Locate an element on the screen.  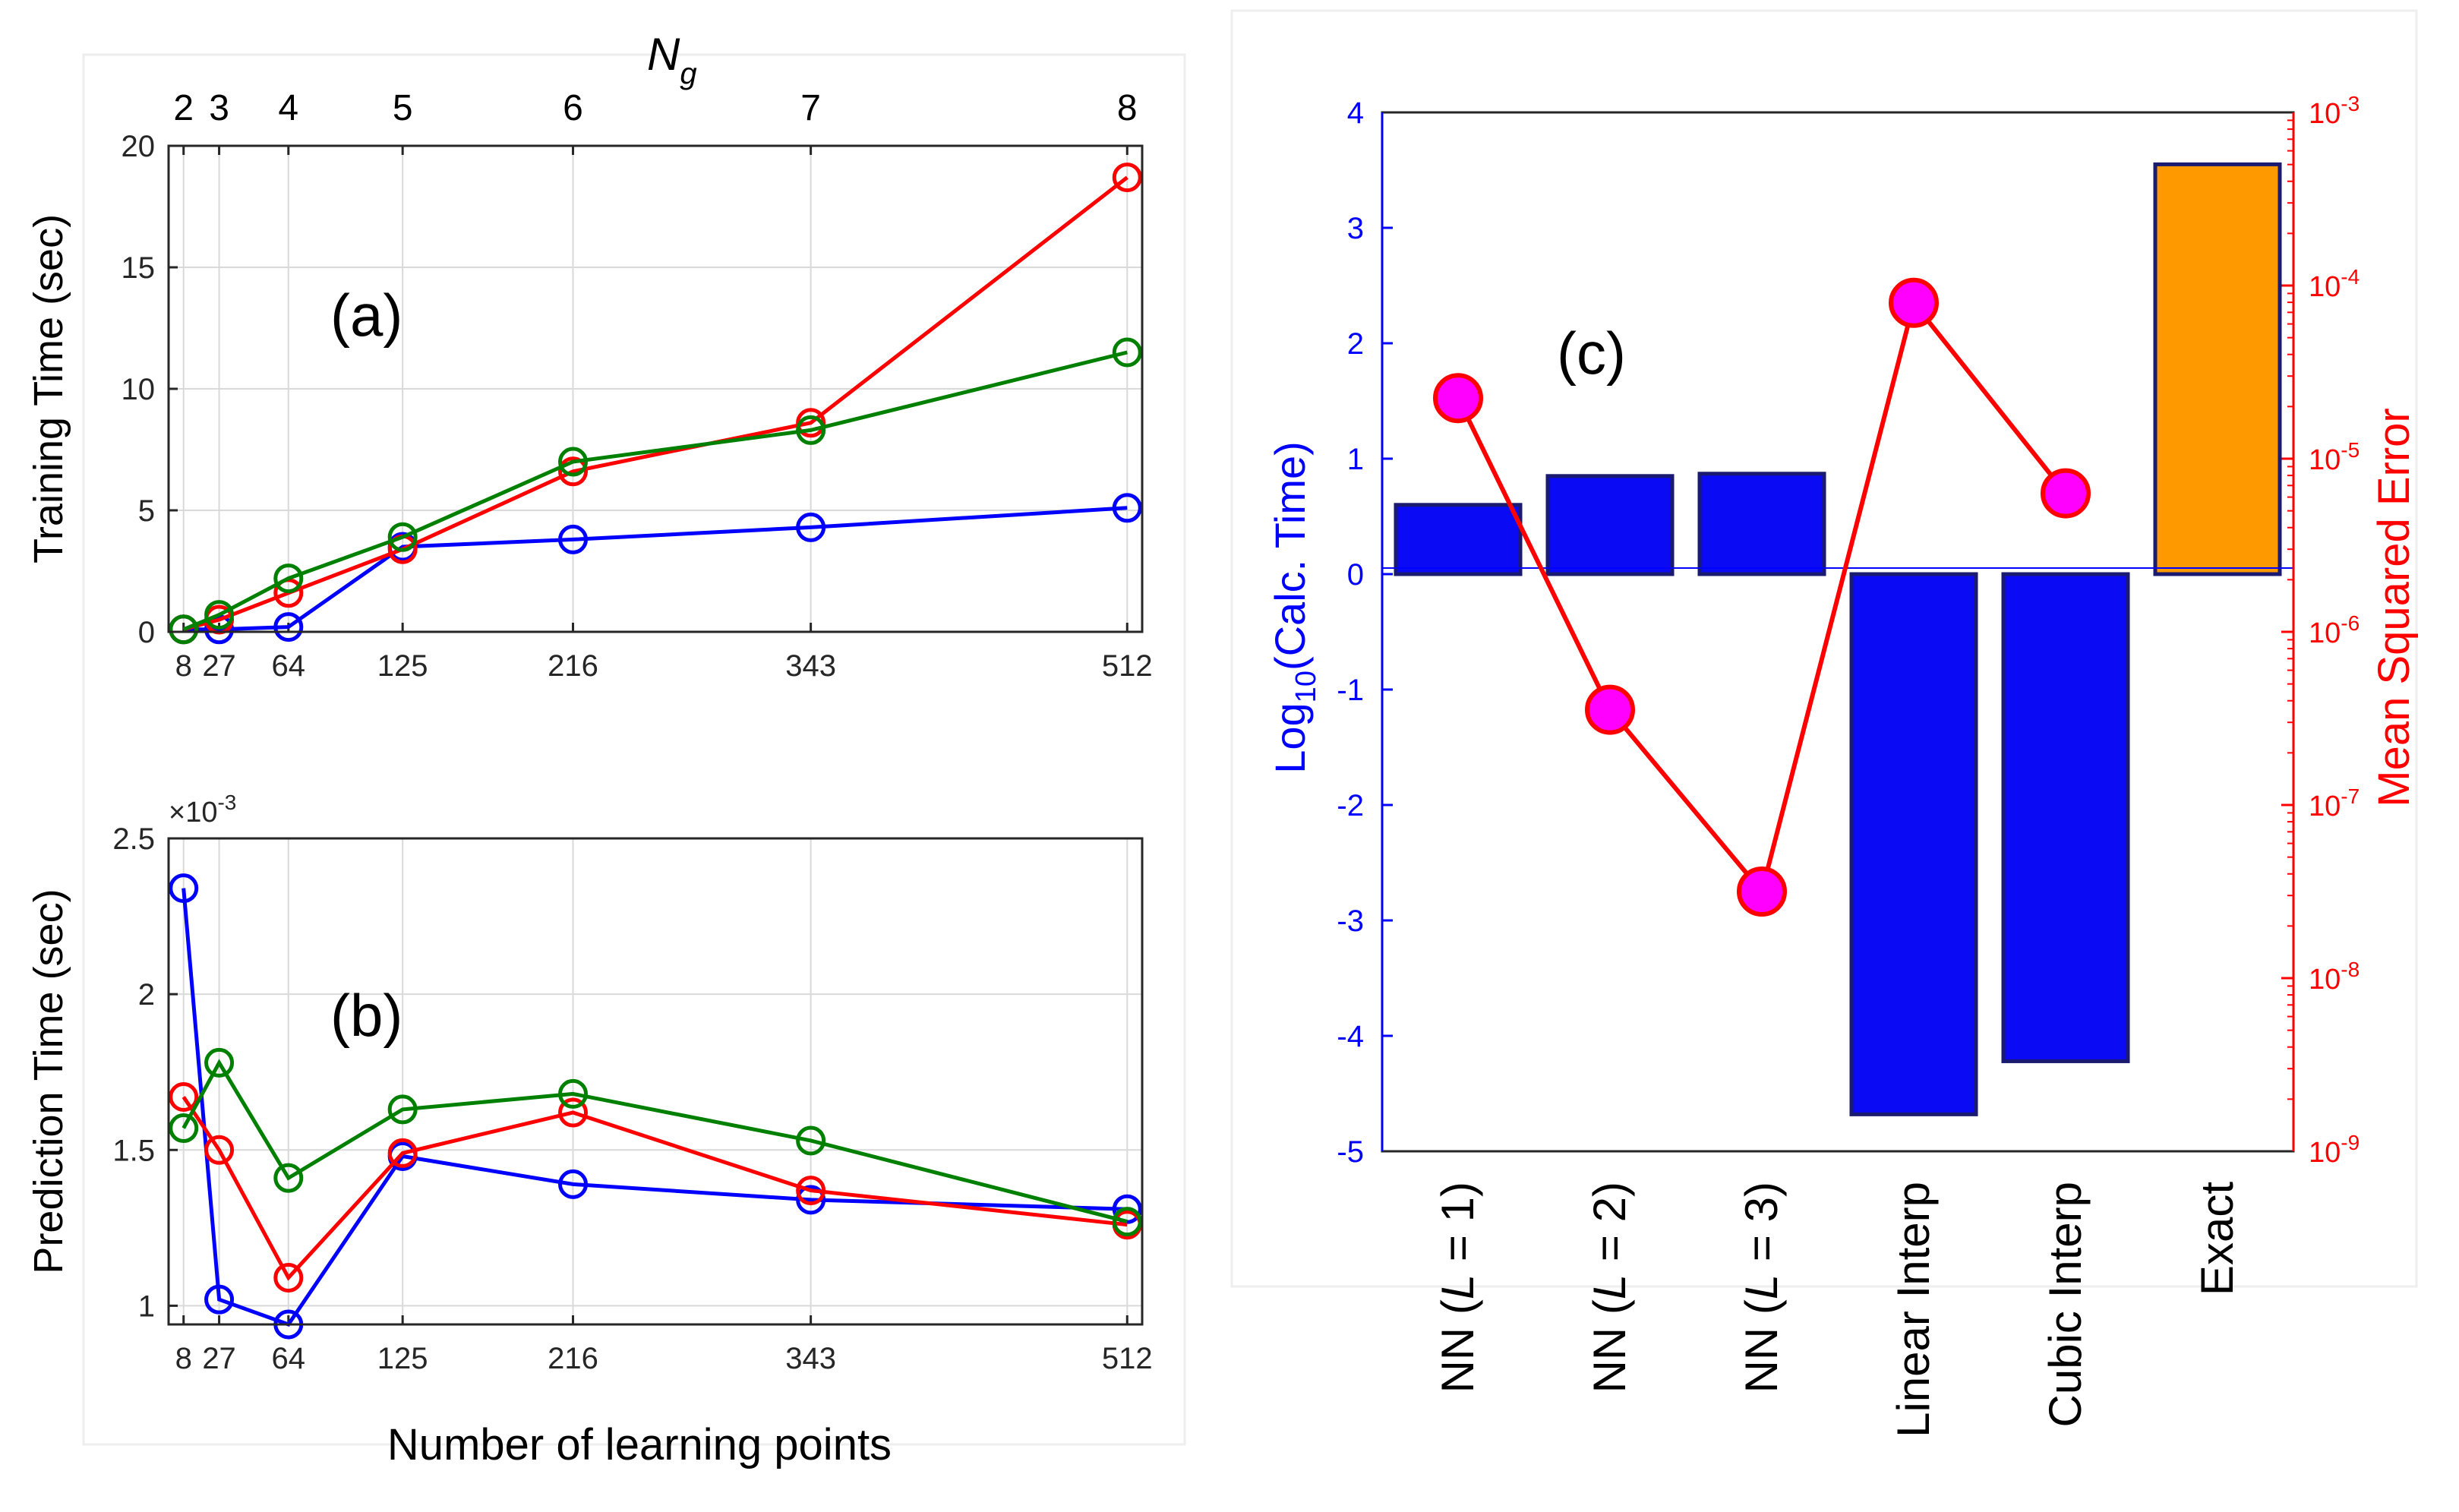
y-tick-labels: 1 1.5 2 2.5 is located at coordinates (145, 1072).